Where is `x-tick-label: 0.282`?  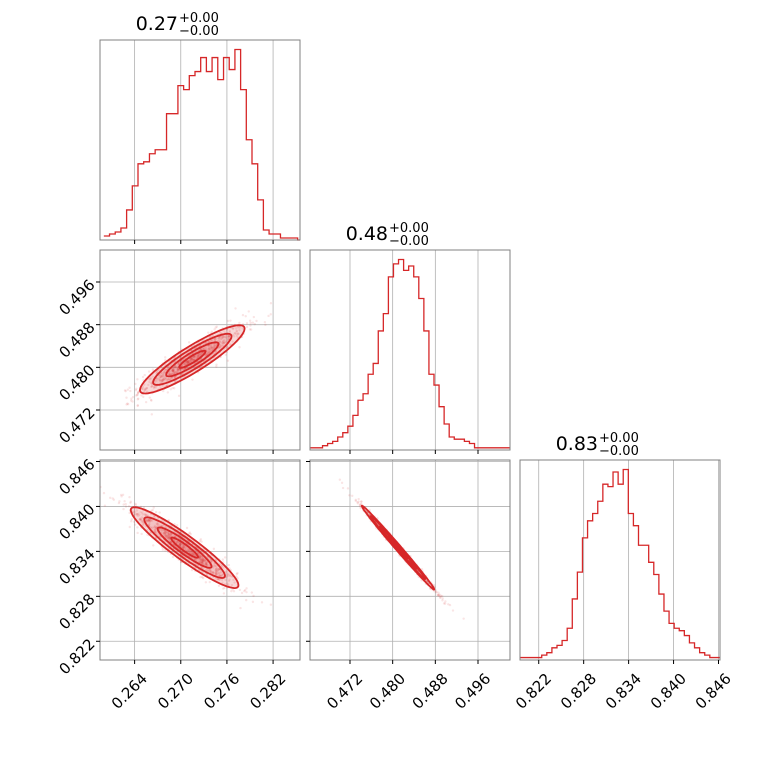
x-tick-label: 0.282 is located at coordinates (267, 691).